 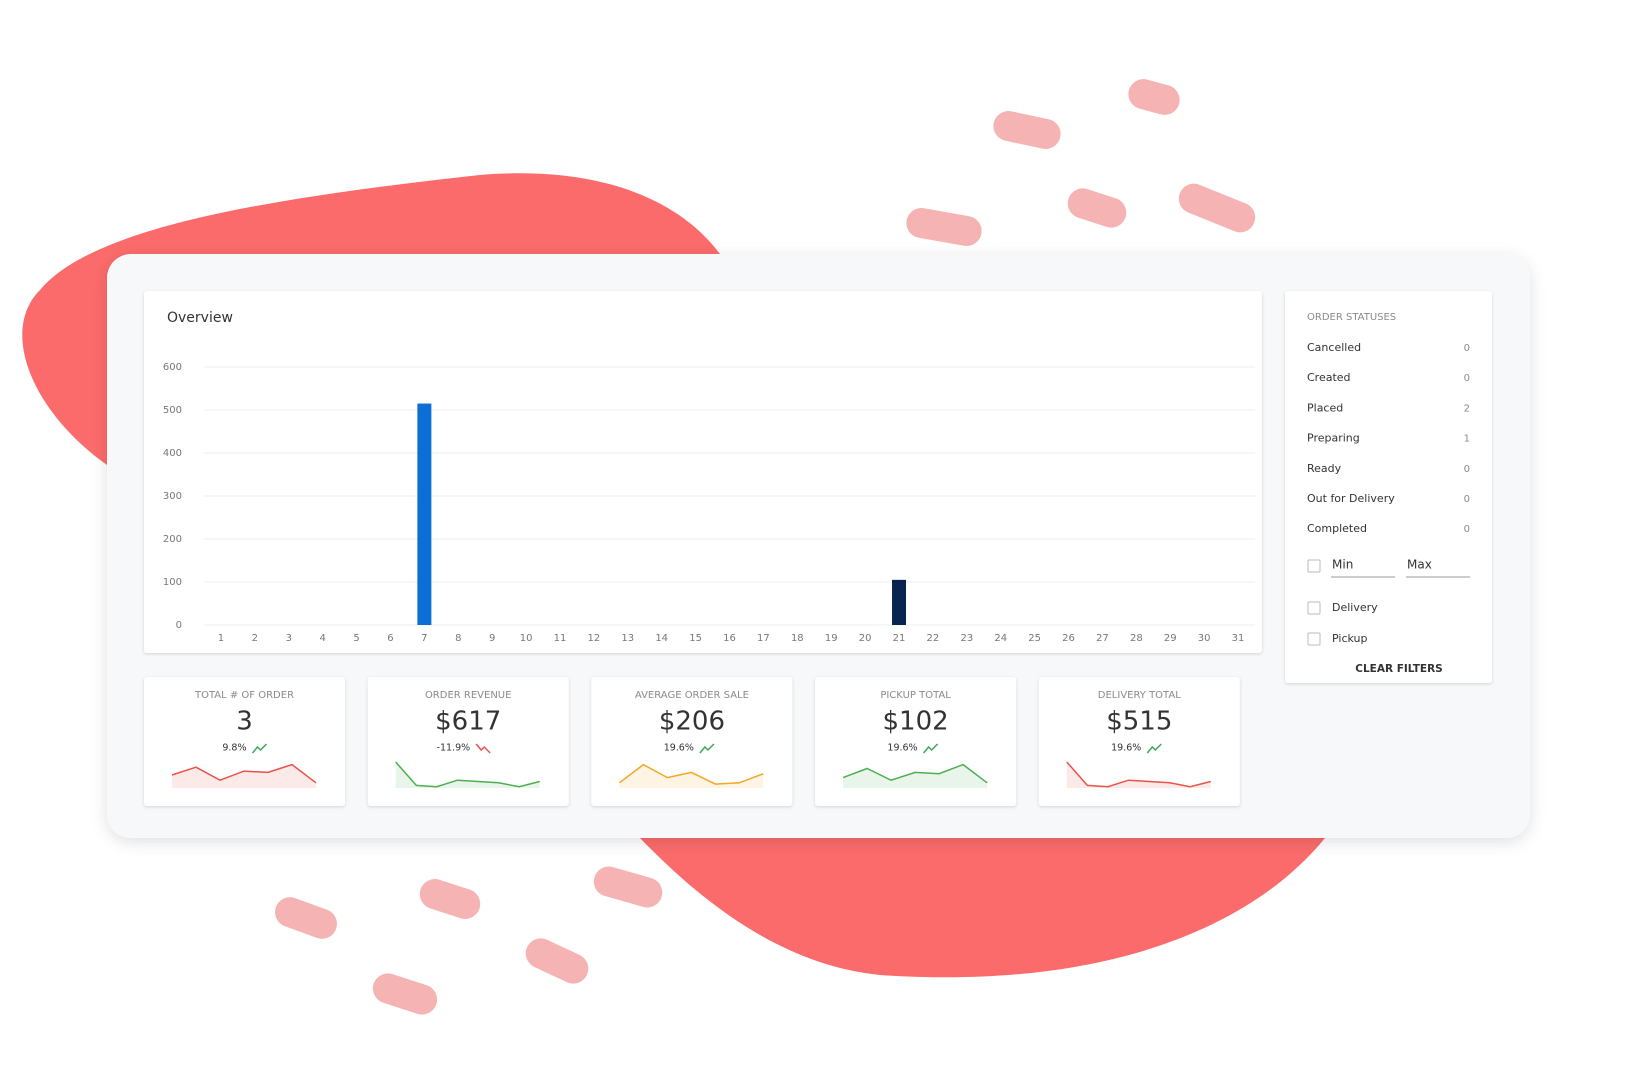 I want to click on x-tick-label: 27, so click(x=1102, y=638).